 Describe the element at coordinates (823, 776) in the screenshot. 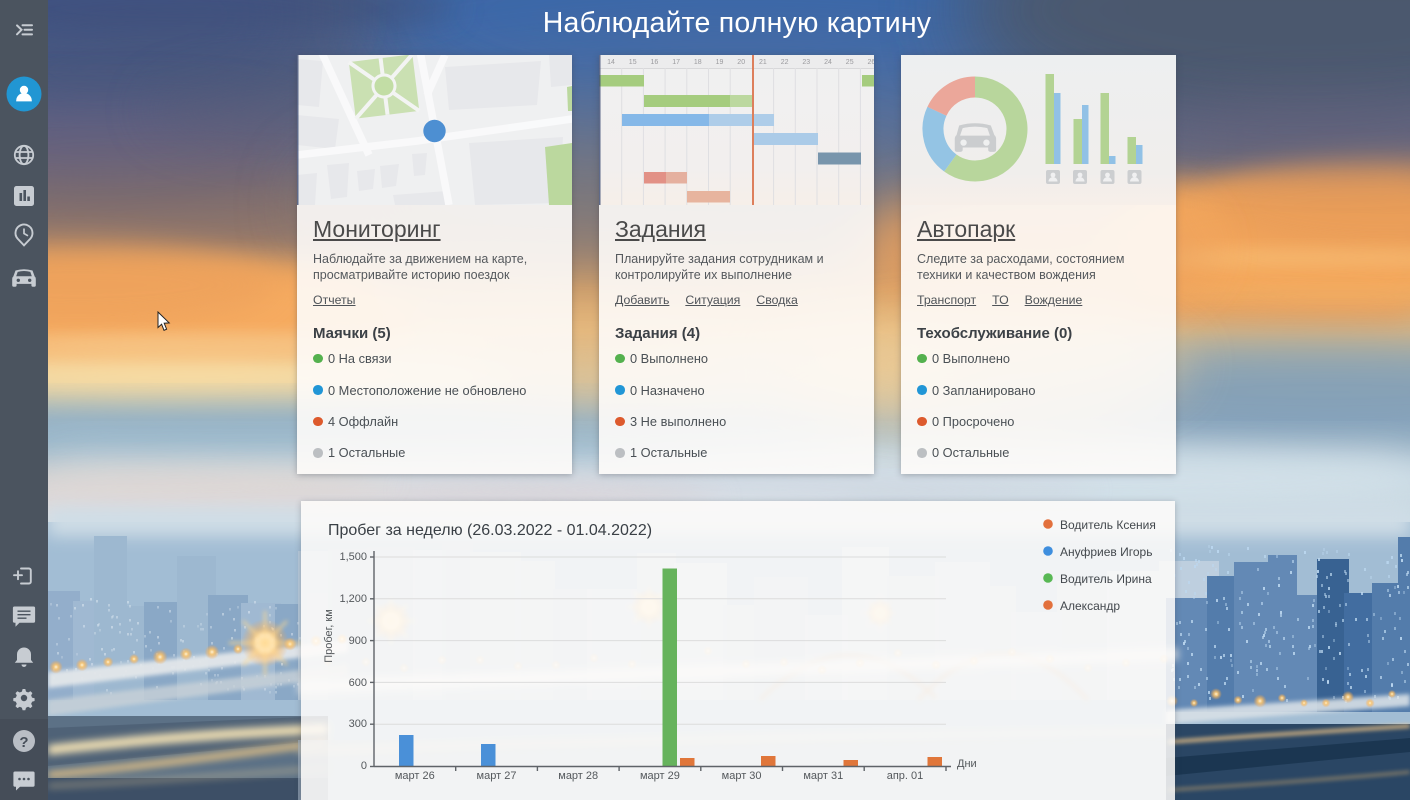

I see `svg-text: март 31` at that location.